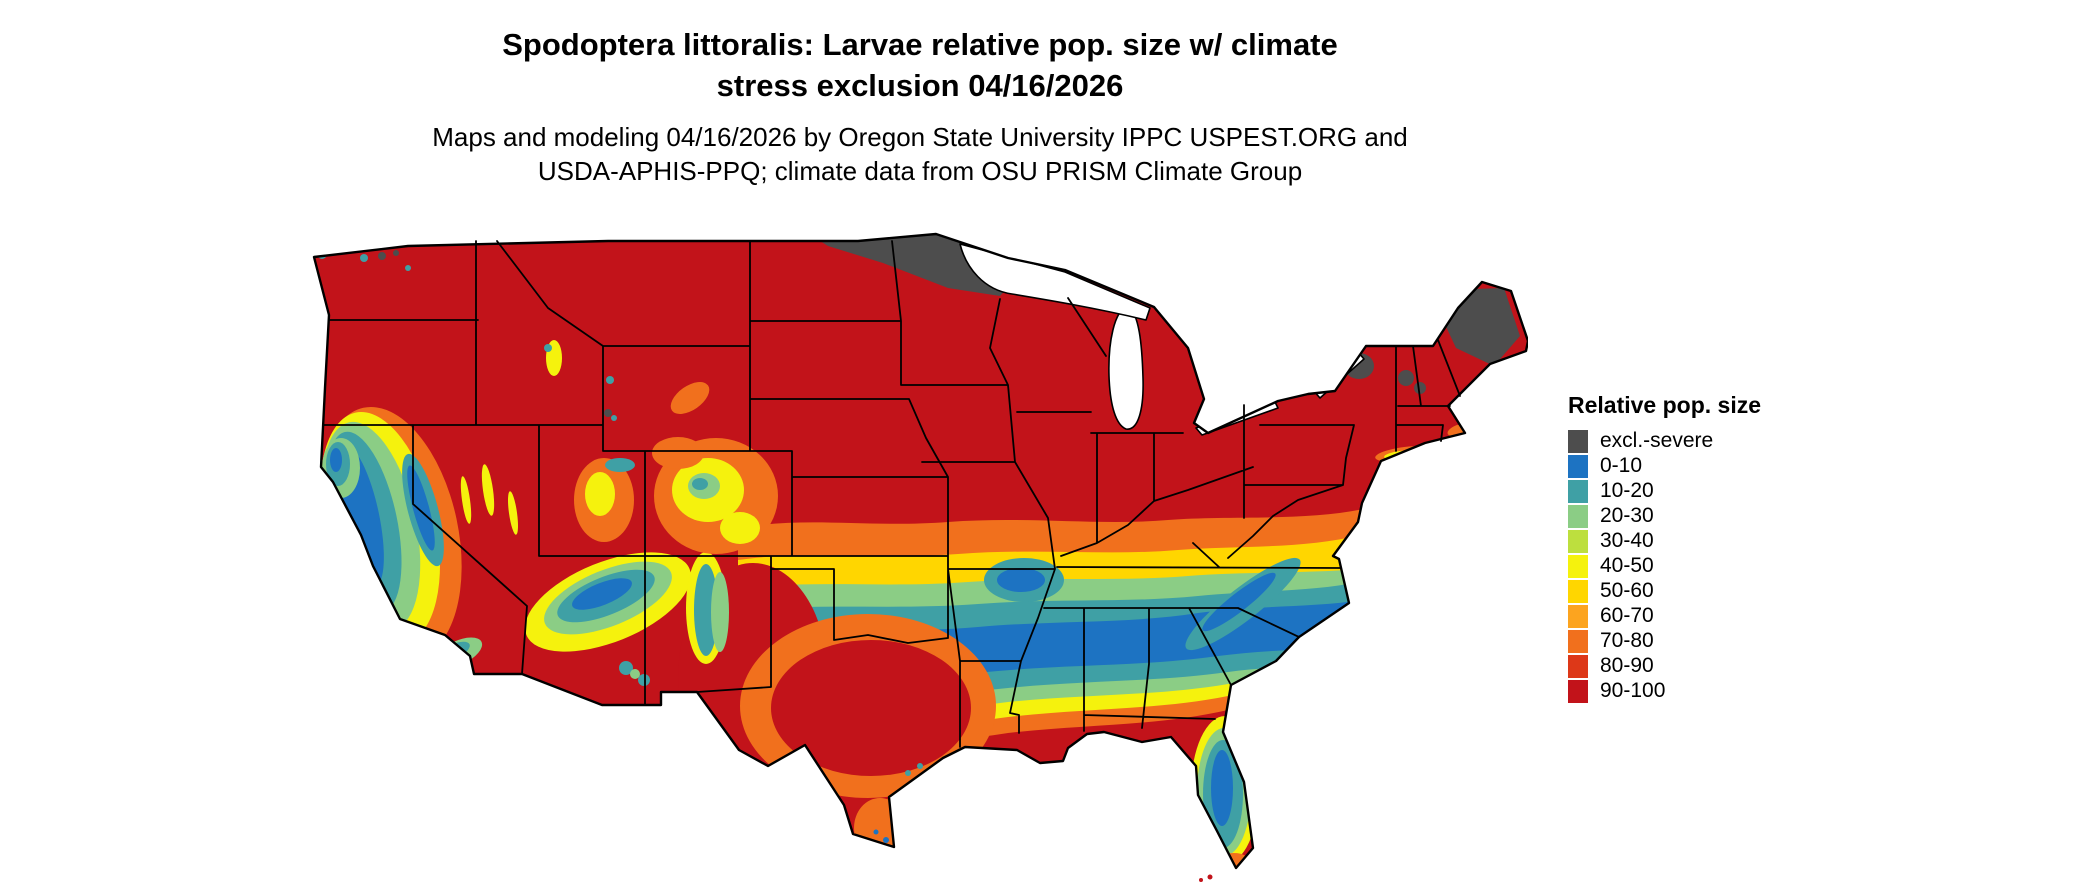 The width and height of the screenshot is (2100, 892). What do you see at coordinates (1627, 590) in the screenshot?
I see `legend-label-50-60: 50-60` at bounding box center [1627, 590].